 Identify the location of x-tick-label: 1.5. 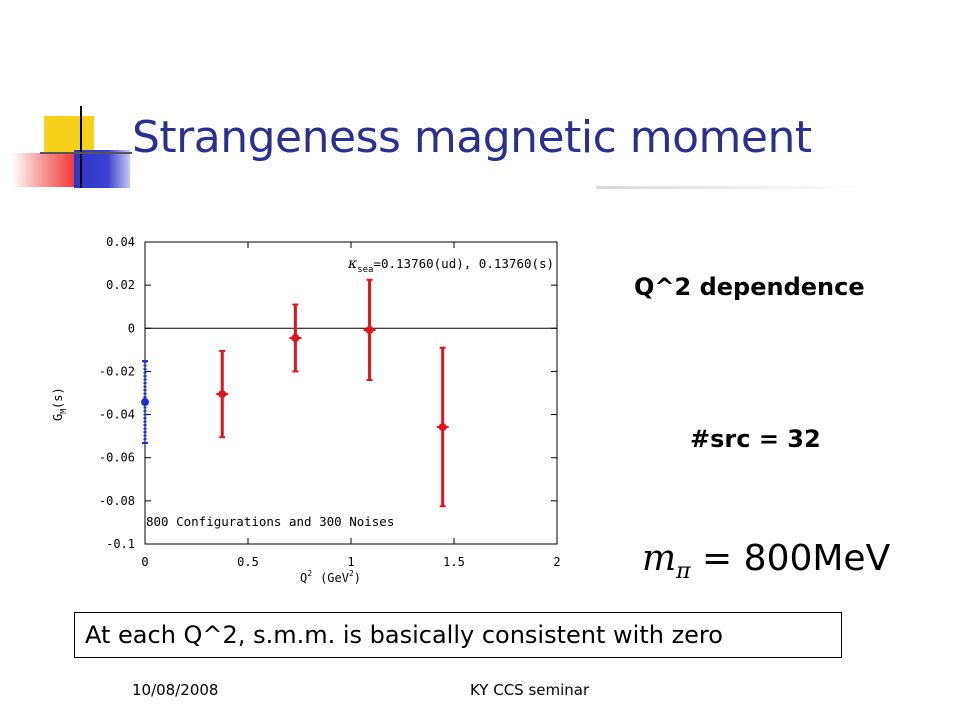
(454, 562).